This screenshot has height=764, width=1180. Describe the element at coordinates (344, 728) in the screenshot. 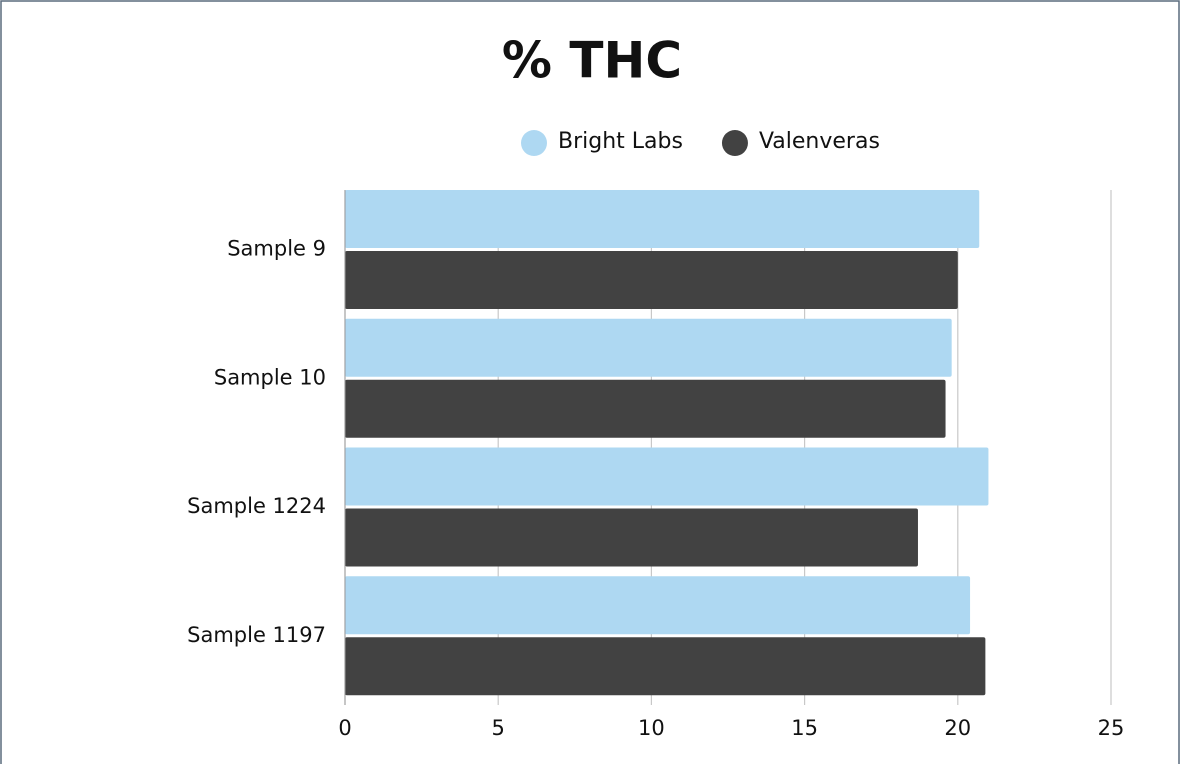

I see `x-tick-label: 0` at that location.